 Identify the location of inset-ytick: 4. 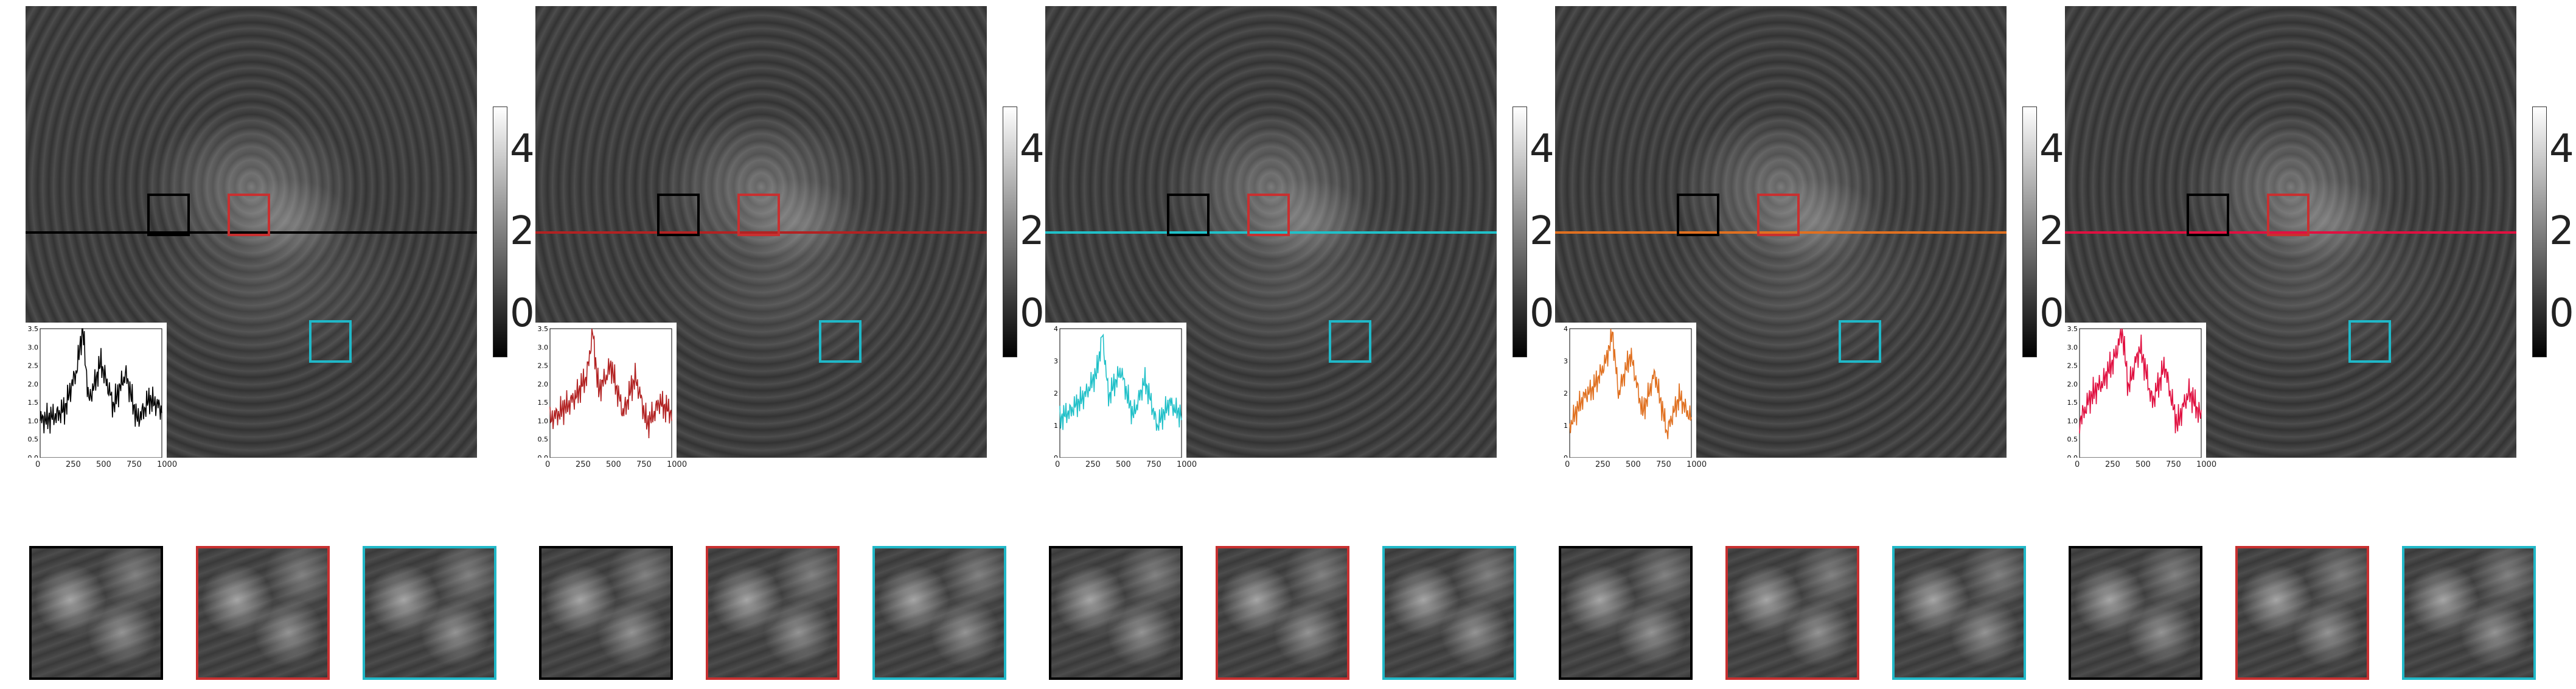
(1056, 329).